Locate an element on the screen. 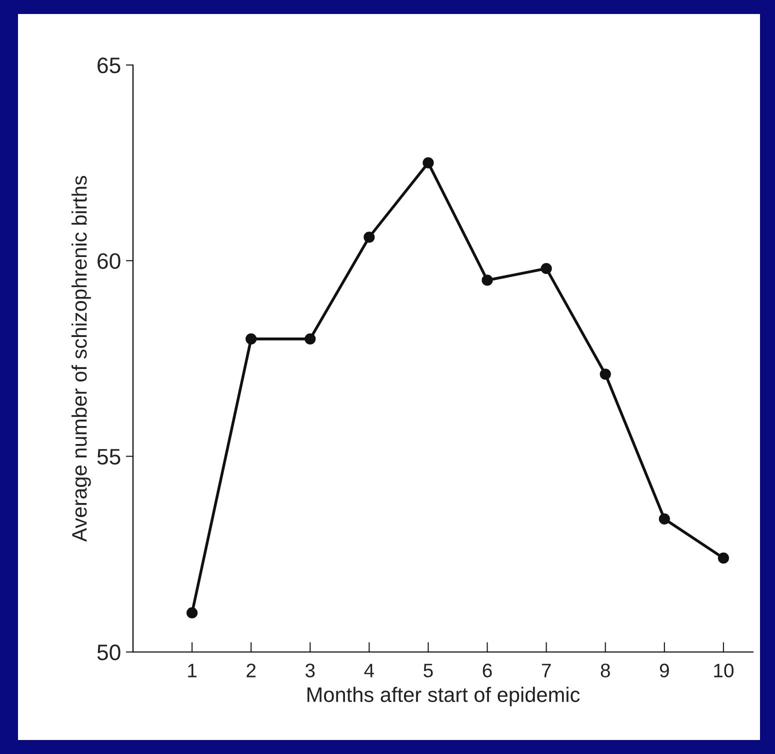  x-tick-label: 5 is located at coordinates (428, 671).